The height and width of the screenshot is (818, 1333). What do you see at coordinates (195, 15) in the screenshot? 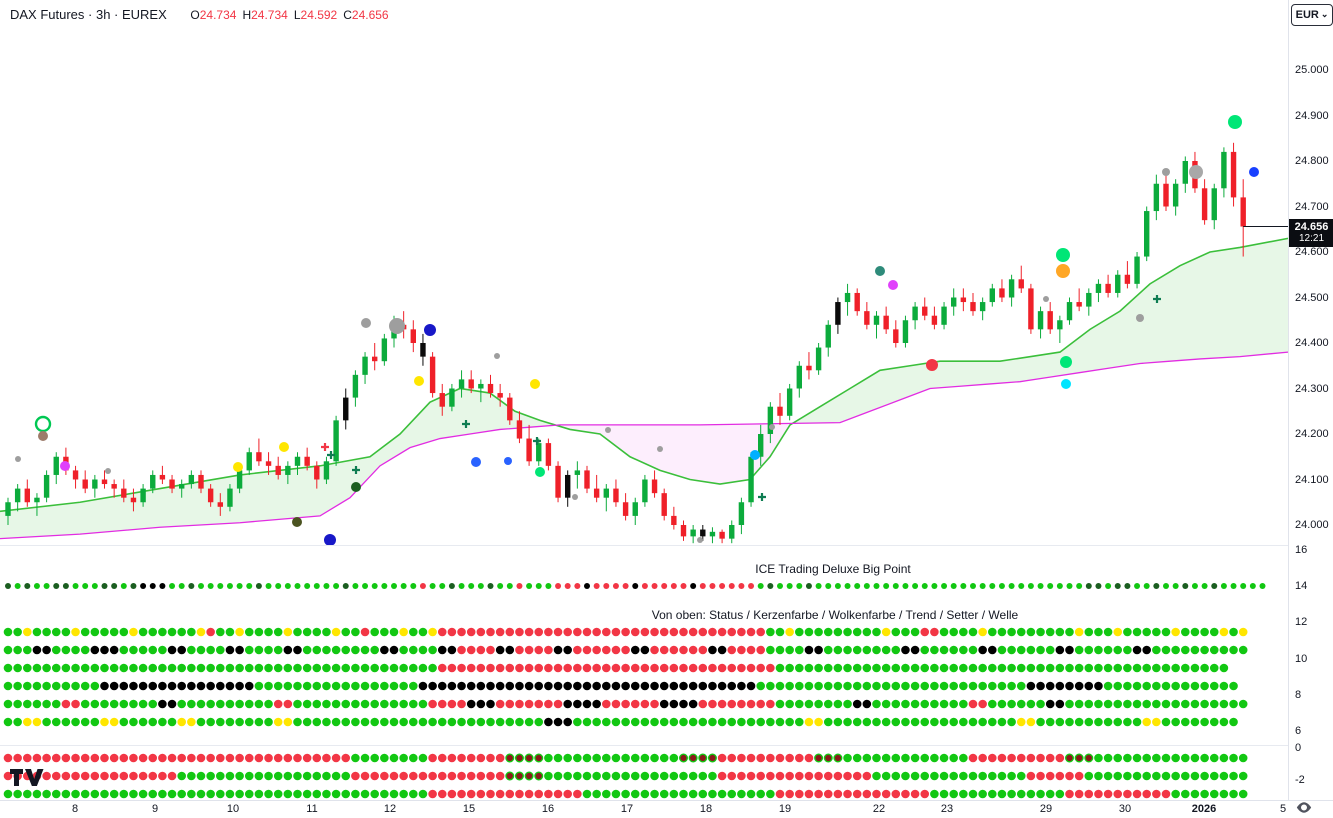
I see `ohlc-label: O` at bounding box center [195, 15].